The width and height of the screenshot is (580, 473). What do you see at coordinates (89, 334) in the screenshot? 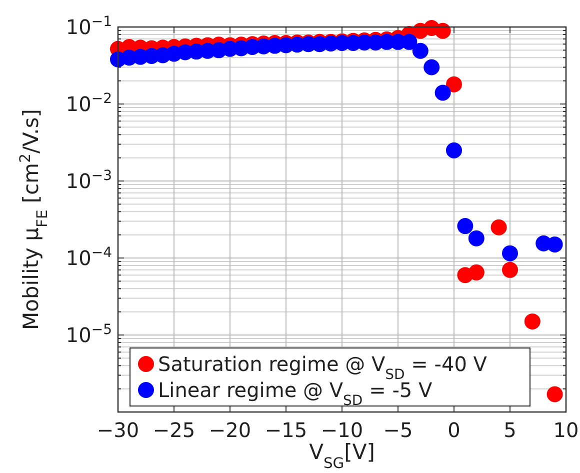
I see `y-tick-label: 10$^{−5}$` at bounding box center [89, 334].